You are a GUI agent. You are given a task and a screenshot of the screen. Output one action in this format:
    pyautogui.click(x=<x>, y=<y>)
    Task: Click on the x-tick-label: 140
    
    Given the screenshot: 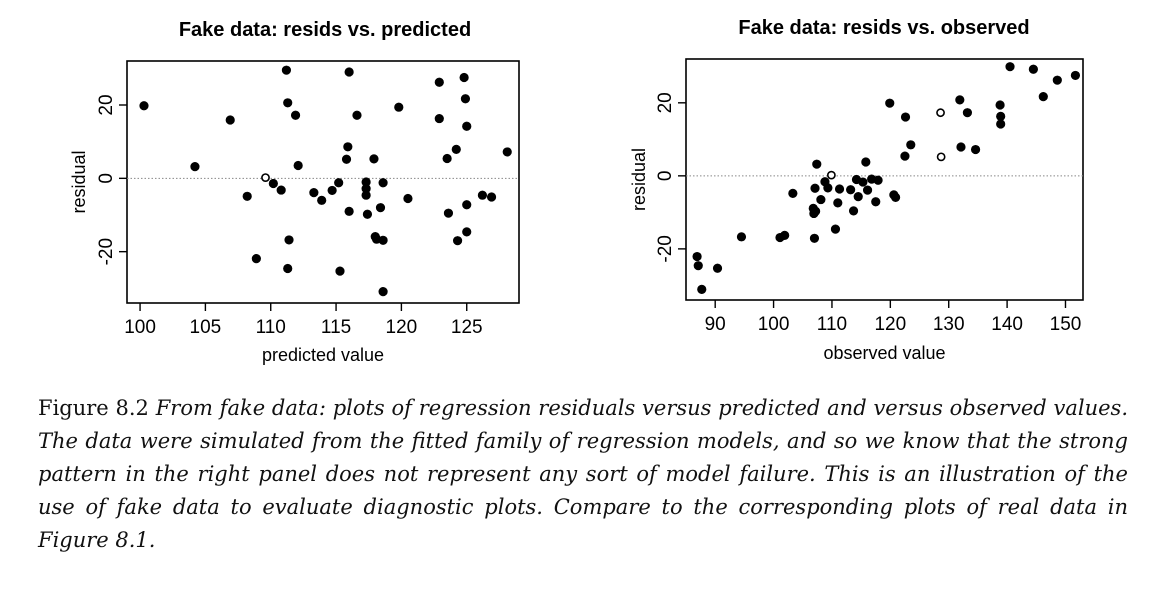 What is the action you would take?
    pyautogui.click(x=1007, y=324)
    